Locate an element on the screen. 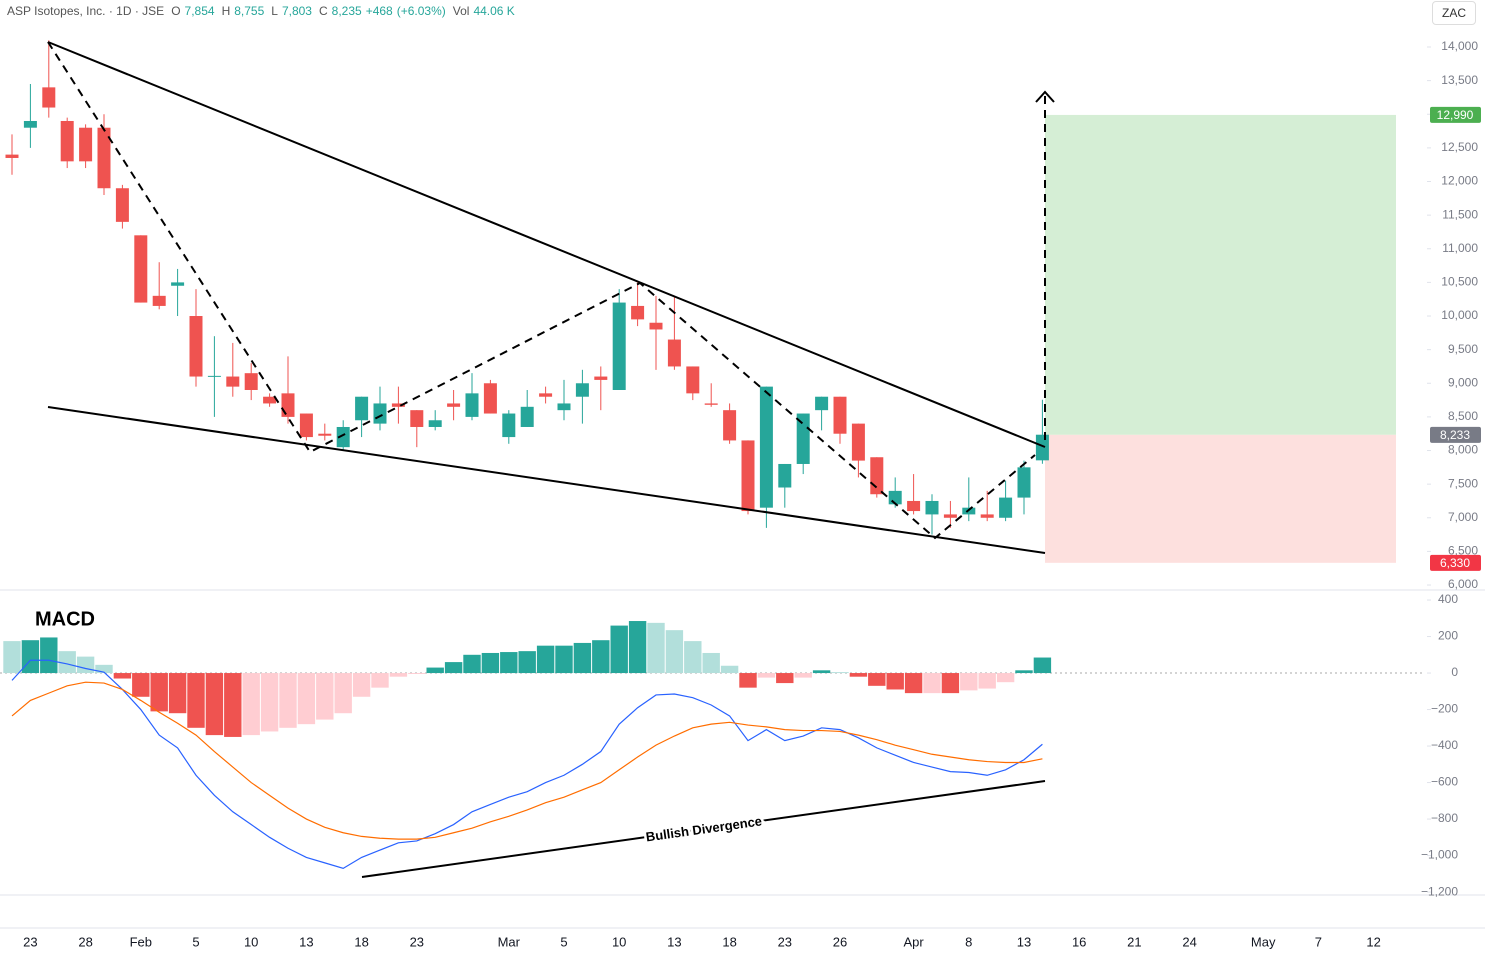  x-tick-label: 24 is located at coordinates (1189, 941).